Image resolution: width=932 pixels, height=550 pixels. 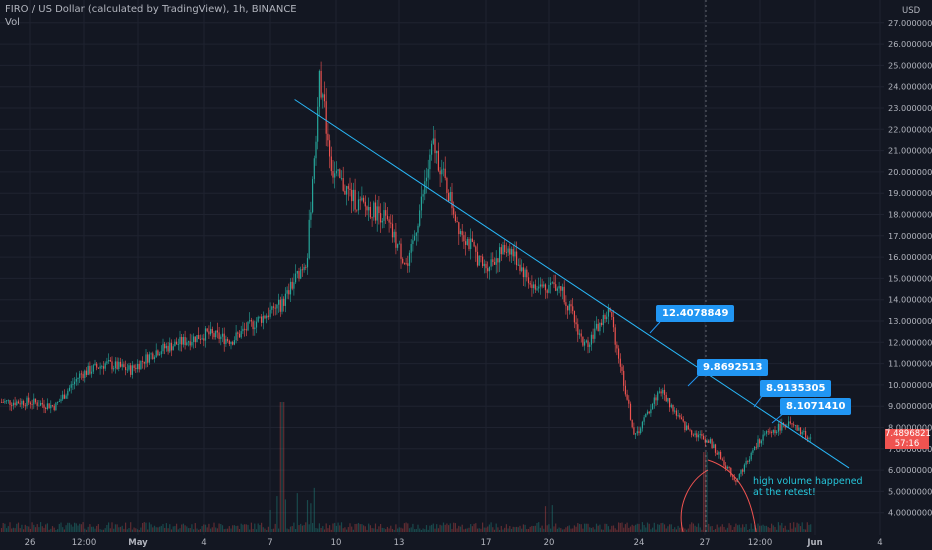 I want to click on callout-tail, so click(x=758, y=401).